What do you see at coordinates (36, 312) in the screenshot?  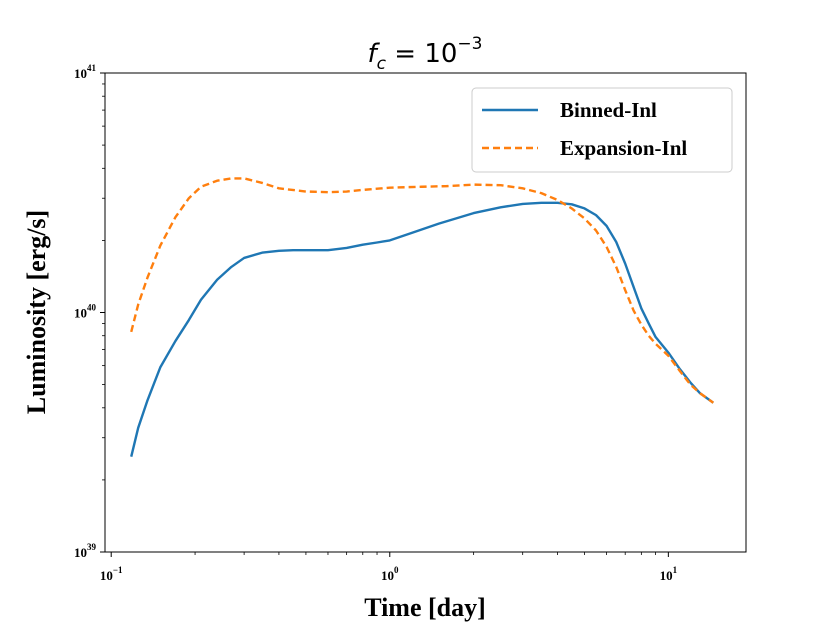 I see `y-axis-label: Luminosity [erg/s]` at bounding box center [36, 312].